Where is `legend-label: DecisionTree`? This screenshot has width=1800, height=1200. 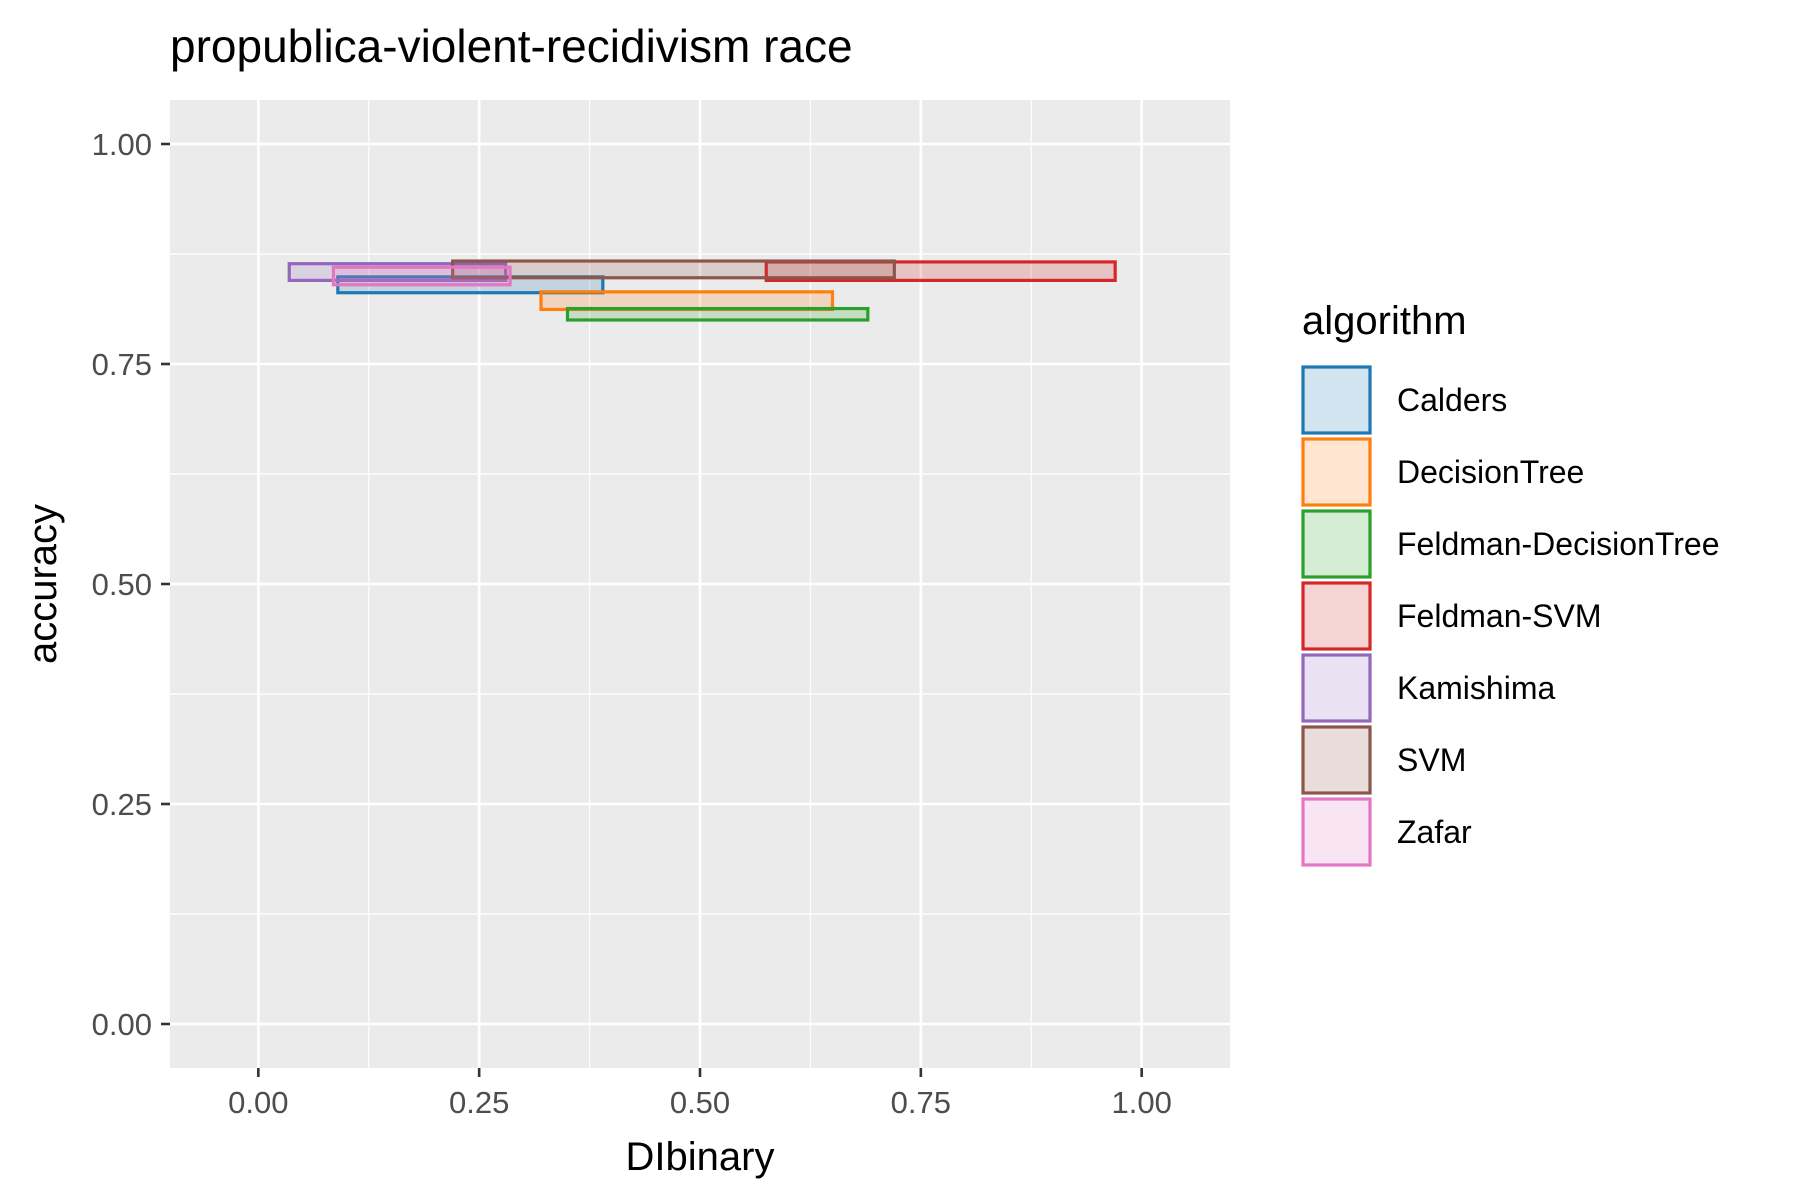 legend-label: DecisionTree is located at coordinates (1490, 472).